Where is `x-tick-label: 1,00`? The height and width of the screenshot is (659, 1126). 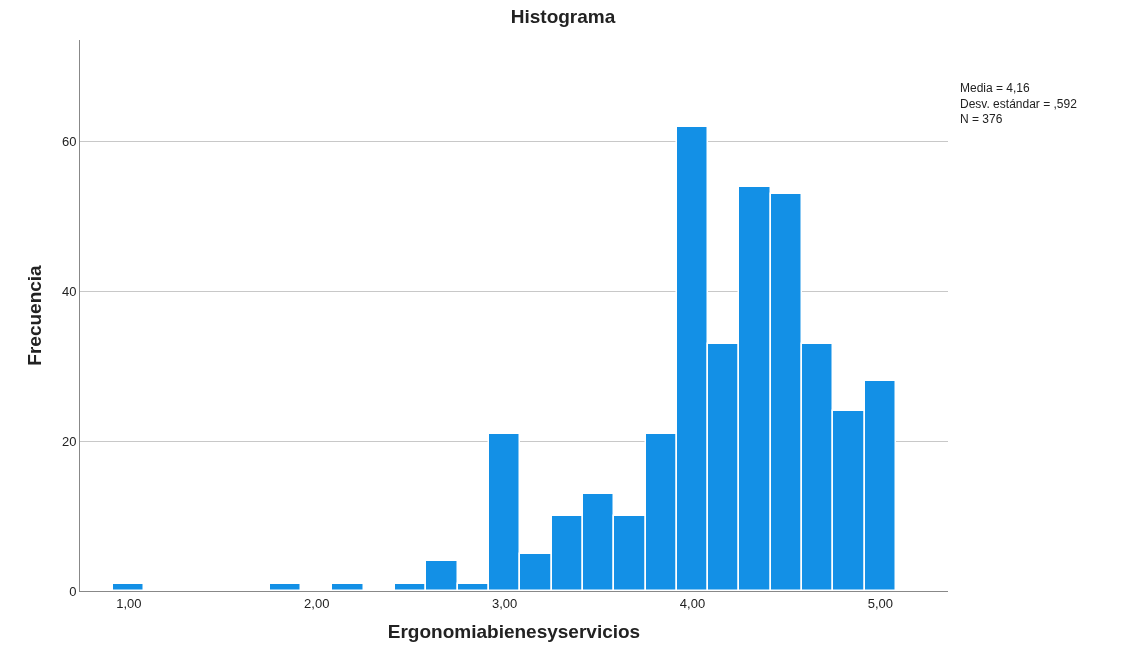 x-tick-label: 1,00 is located at coordinates (129, 603).